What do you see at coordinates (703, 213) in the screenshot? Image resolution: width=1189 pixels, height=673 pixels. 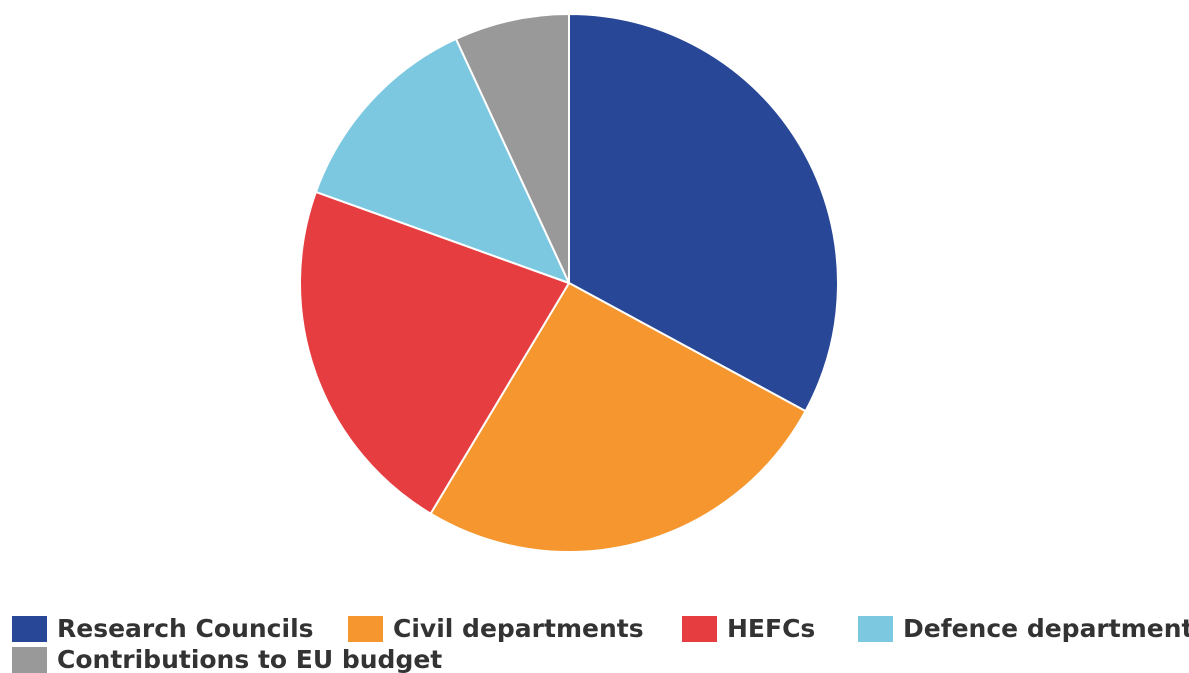 I see `pie-slice-research-councils` at bounding box center [703, 213].